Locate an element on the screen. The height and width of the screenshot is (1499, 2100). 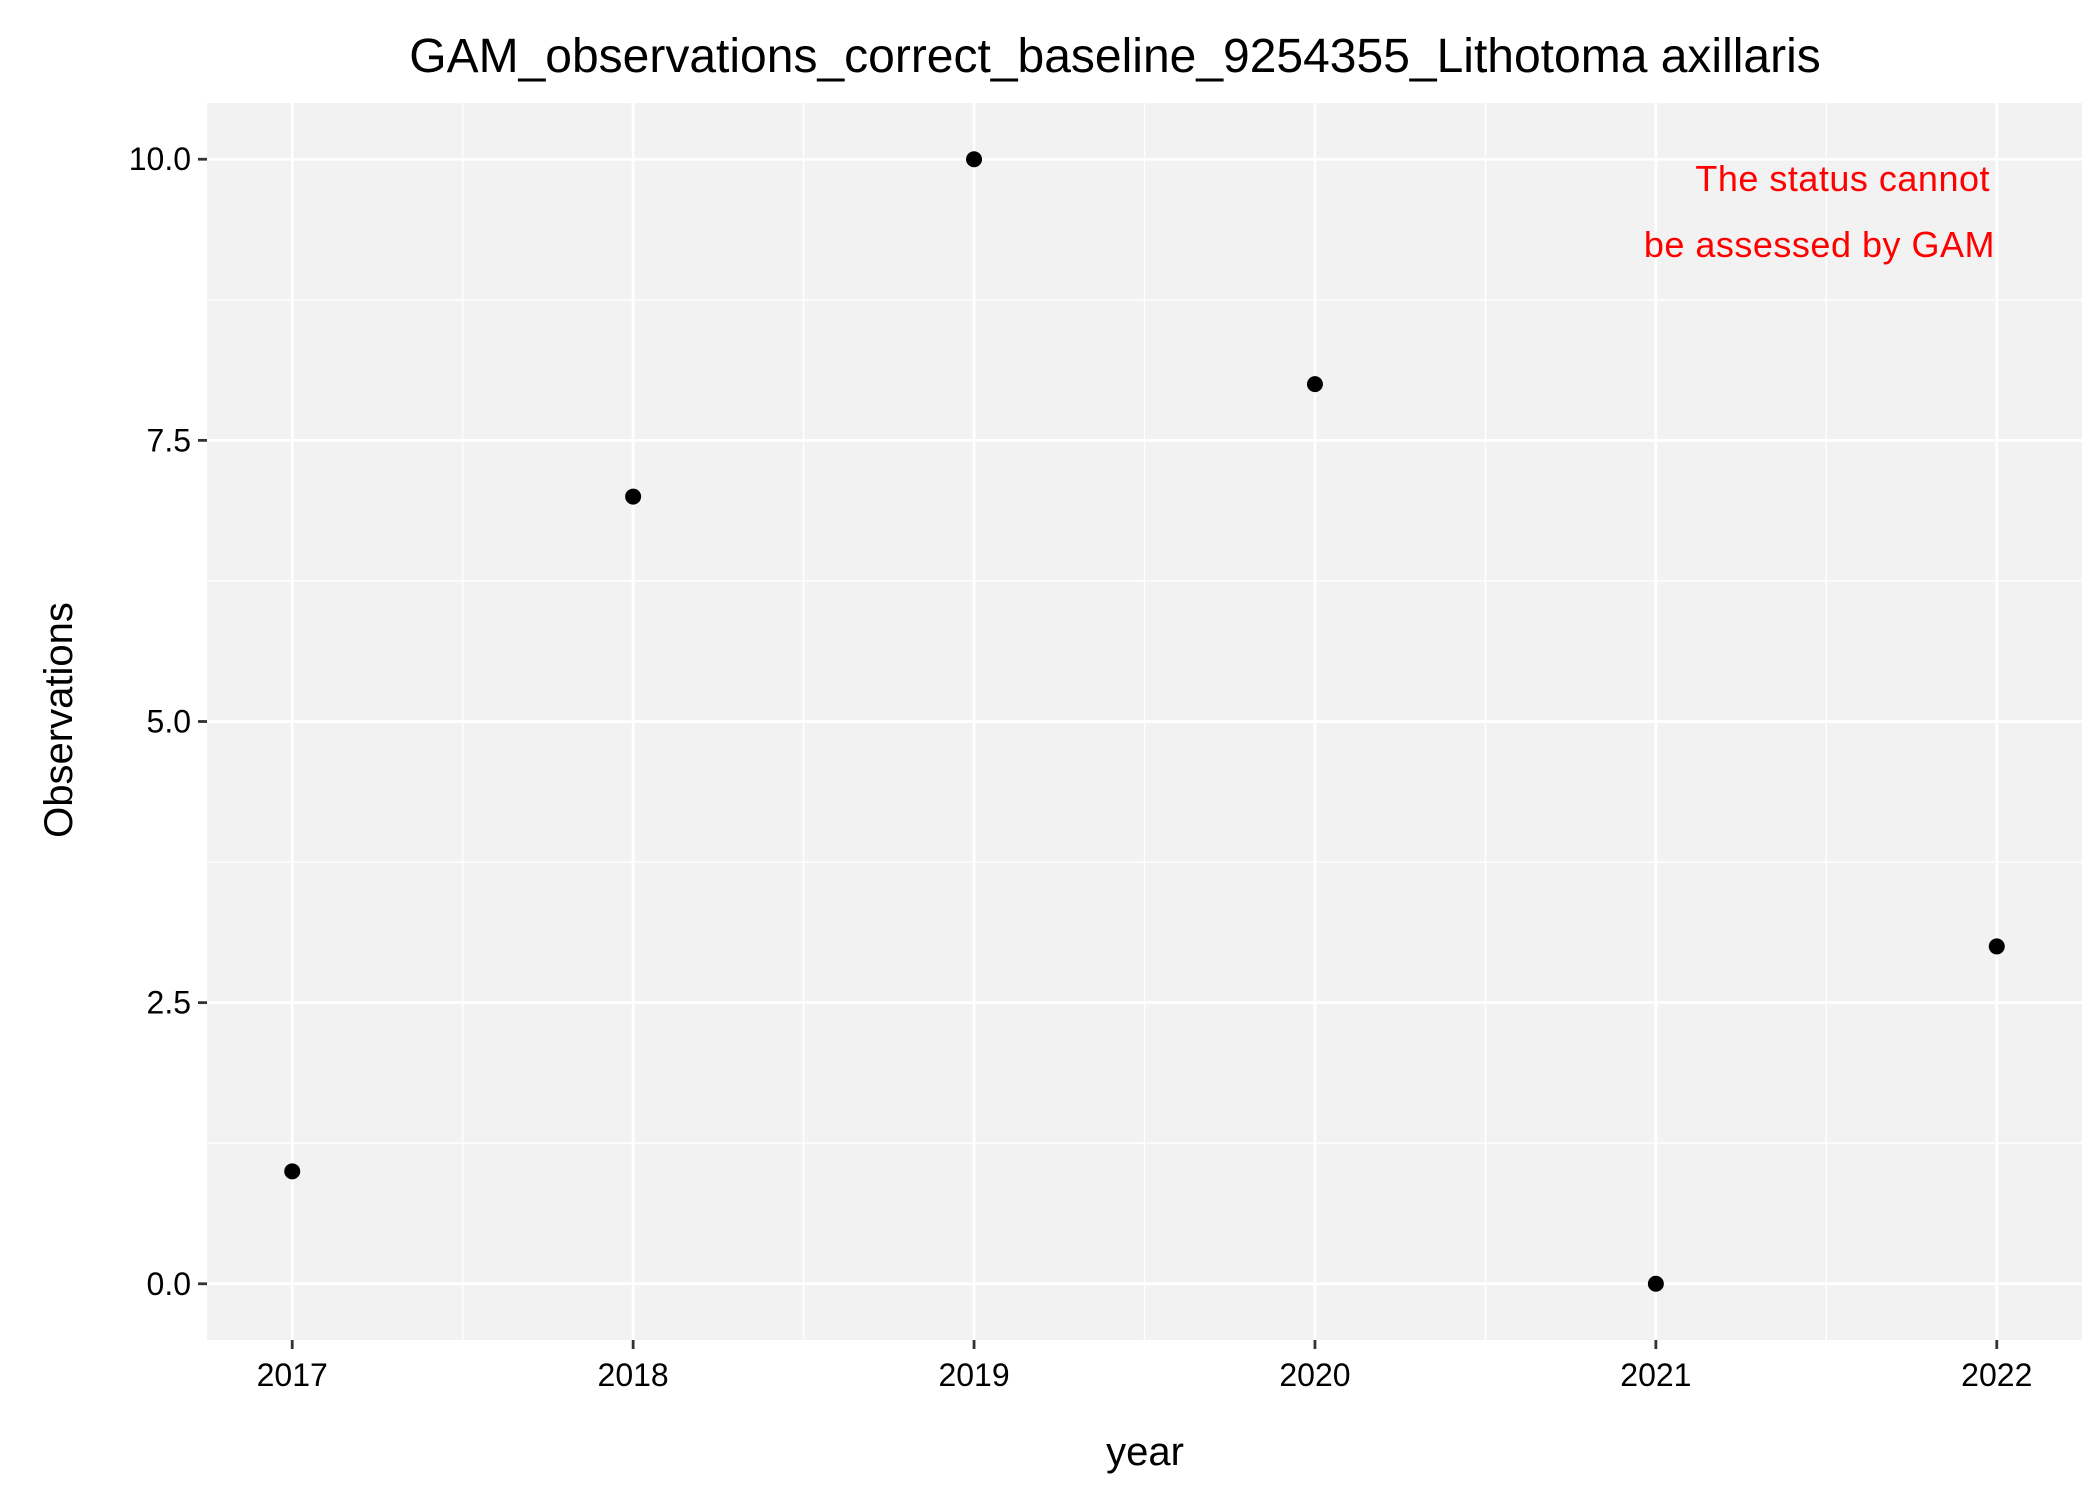
y-tick-label: 2.5 is located at coordinates (169, 1003).